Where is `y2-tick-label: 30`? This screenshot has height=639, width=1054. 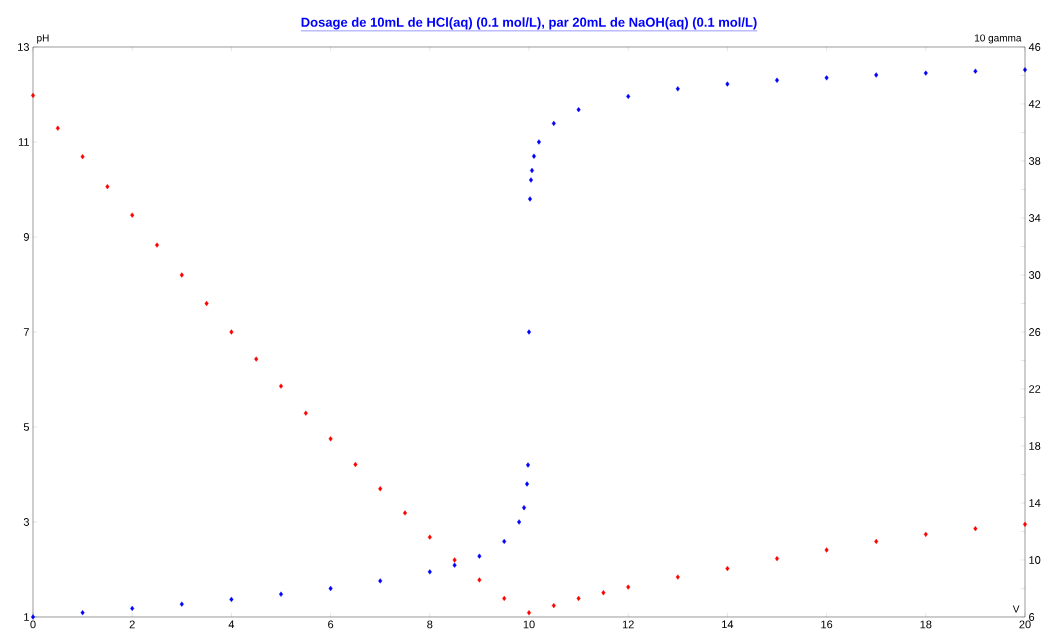 y2-tick-label: 30 is located at coordinates (1034, 275).